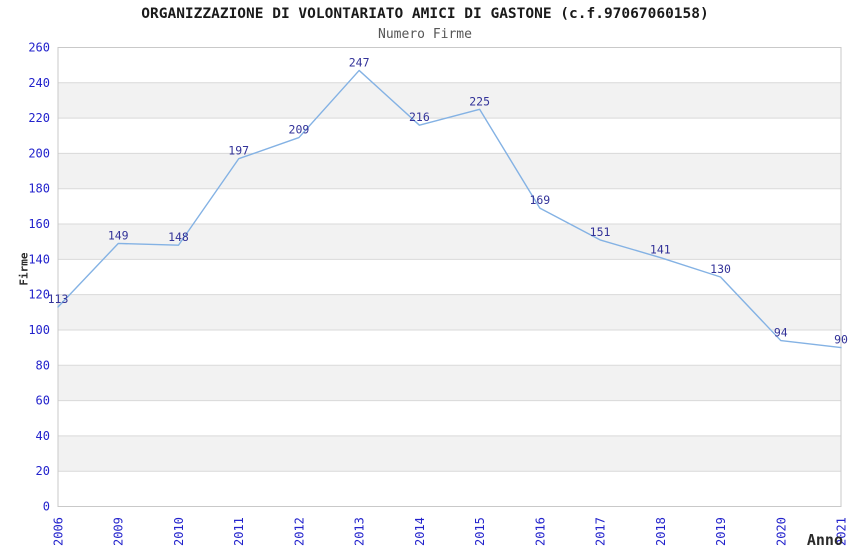 The height and width of the screenshot is (550, 850). What do you see at coordinates (479, 101) in the screenshot?
I see `data-label: 225` at bounding box center [479, 101].